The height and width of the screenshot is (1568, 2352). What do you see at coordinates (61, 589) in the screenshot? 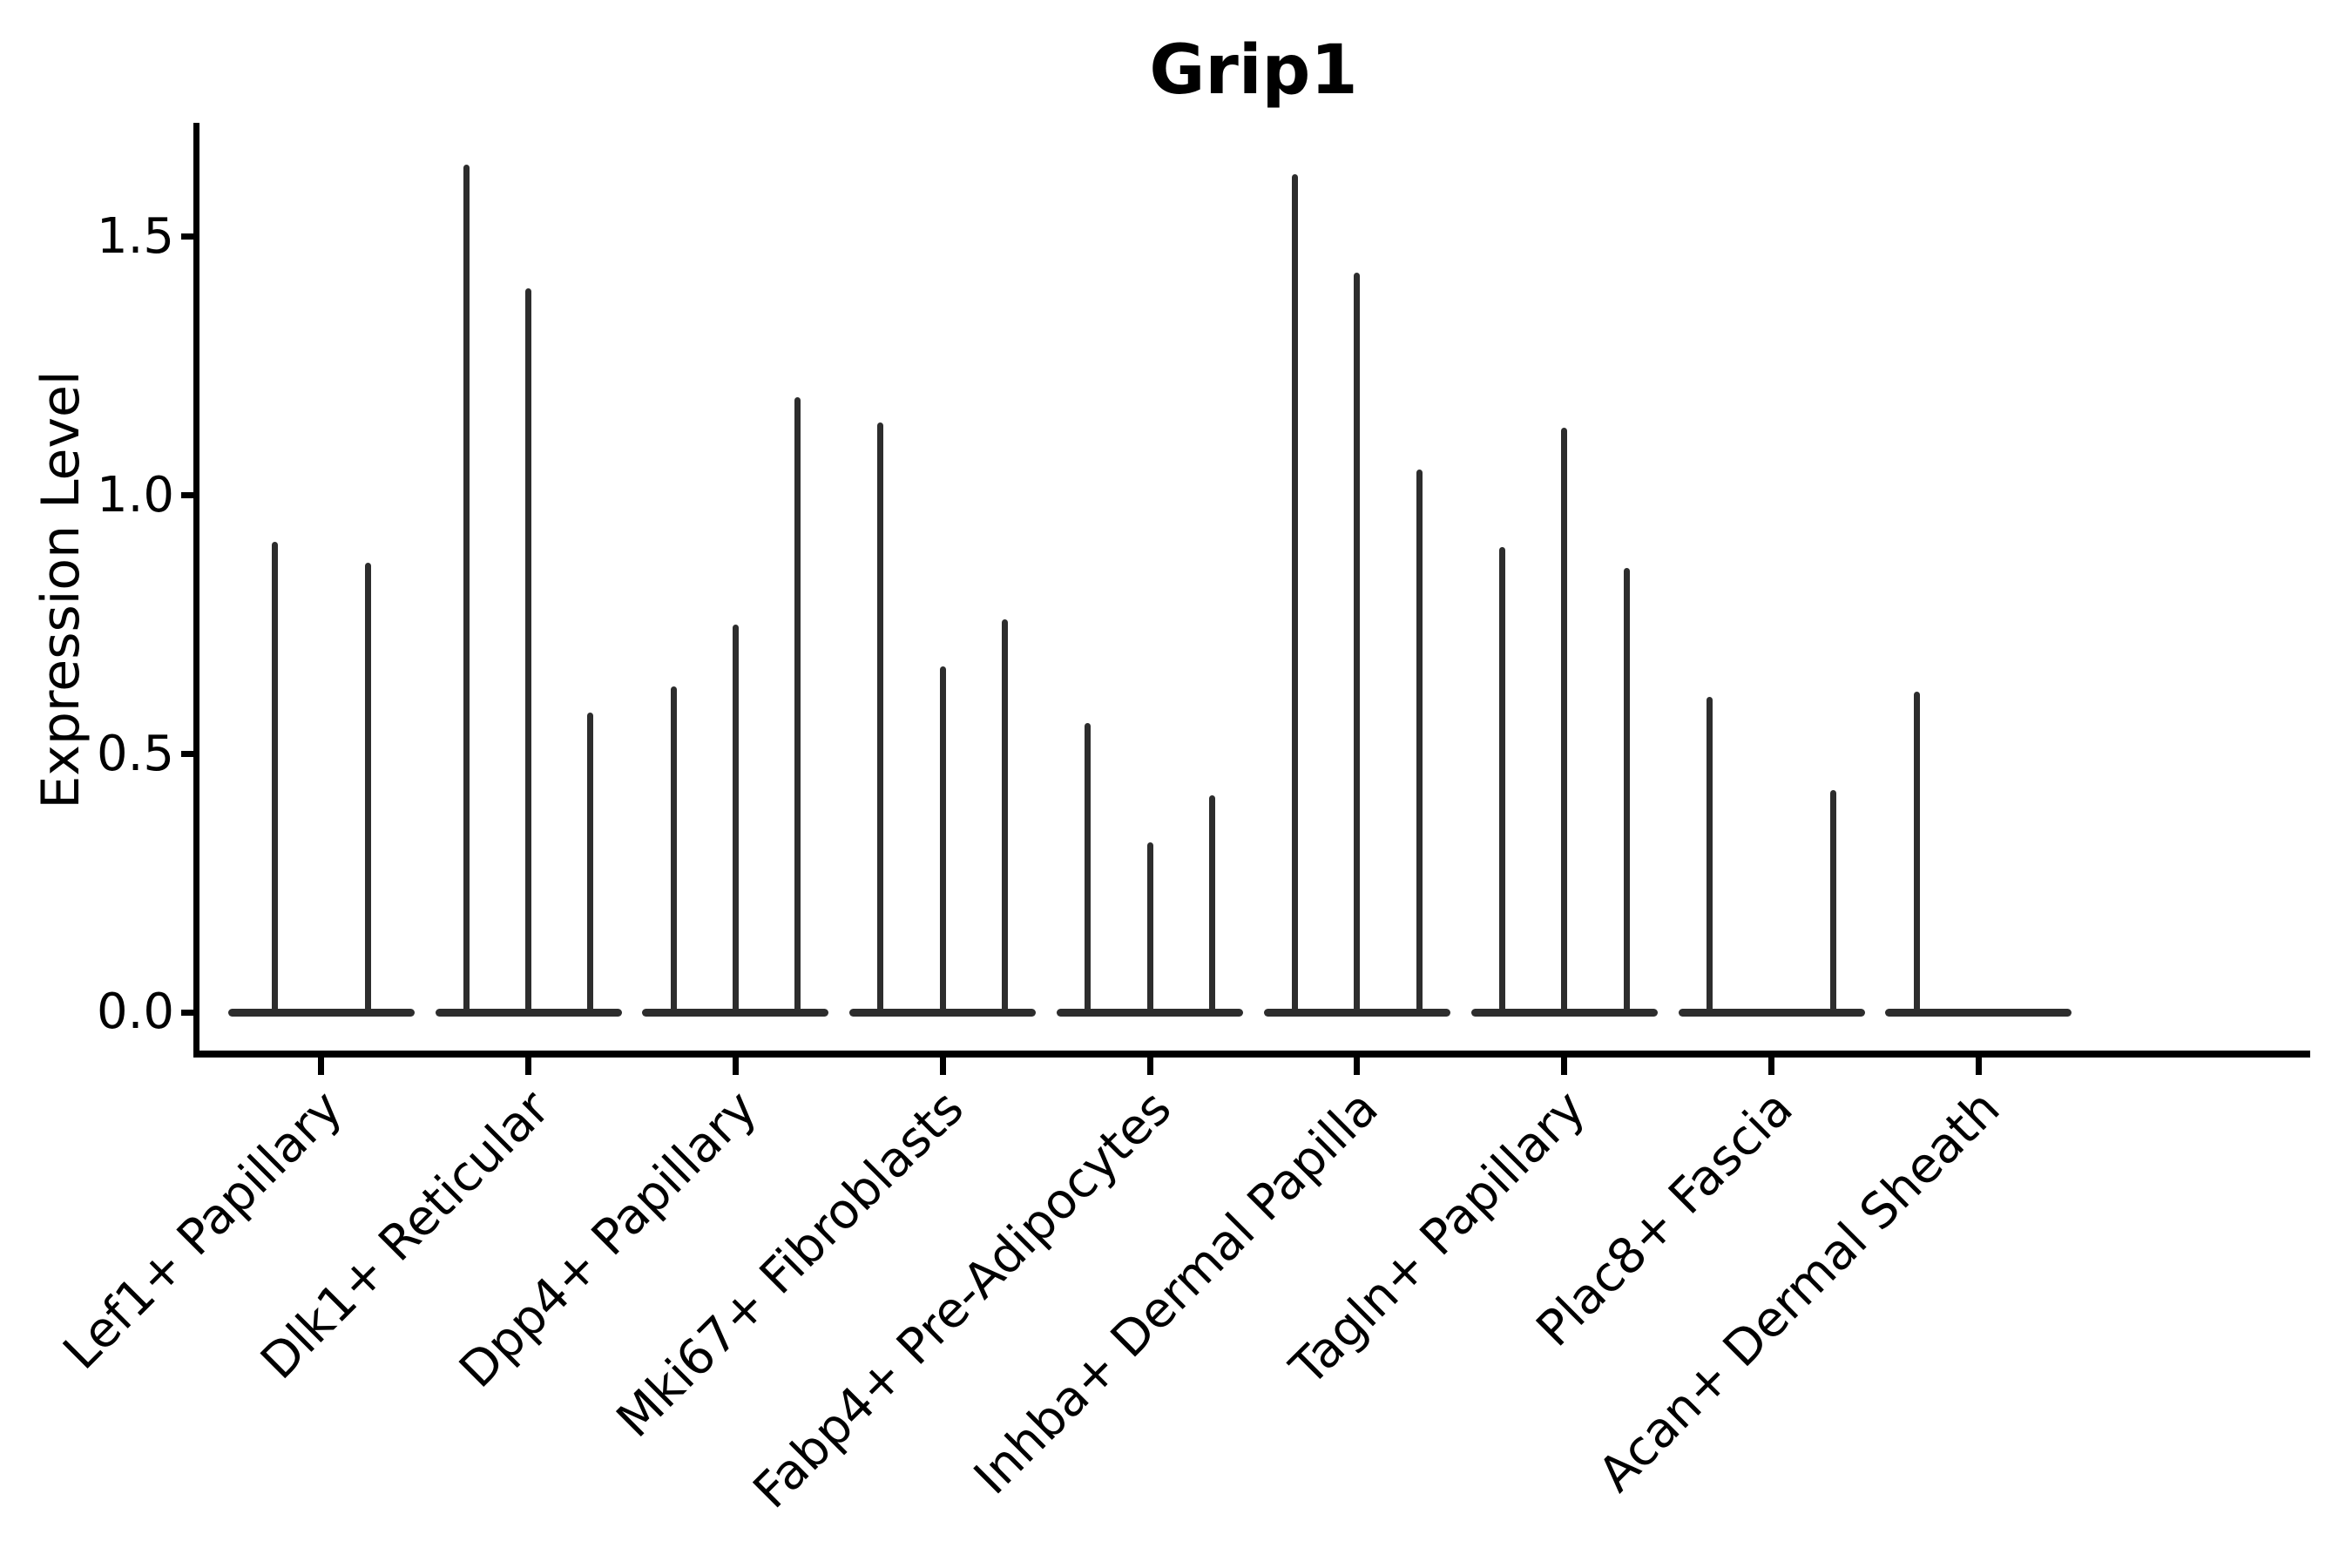
I see `y-axis-label: Expression Level` at bounding box center [61, 589].